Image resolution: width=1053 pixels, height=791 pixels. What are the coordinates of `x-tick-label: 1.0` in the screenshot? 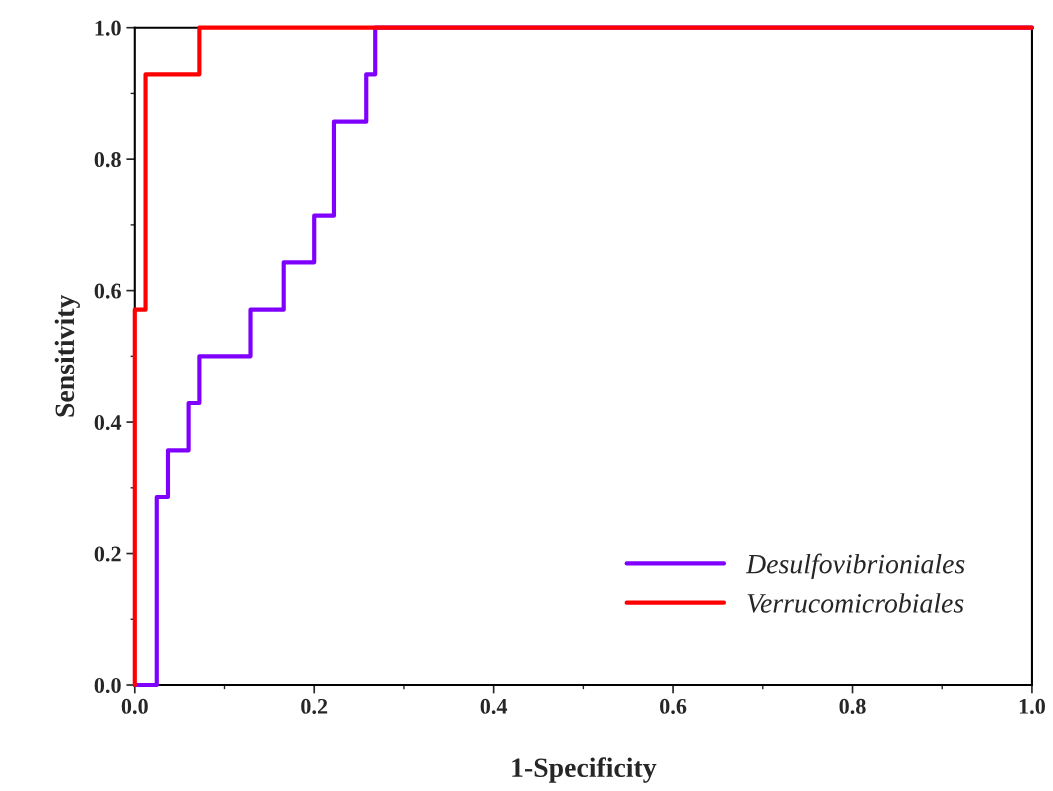 It's located at (1032, 706).